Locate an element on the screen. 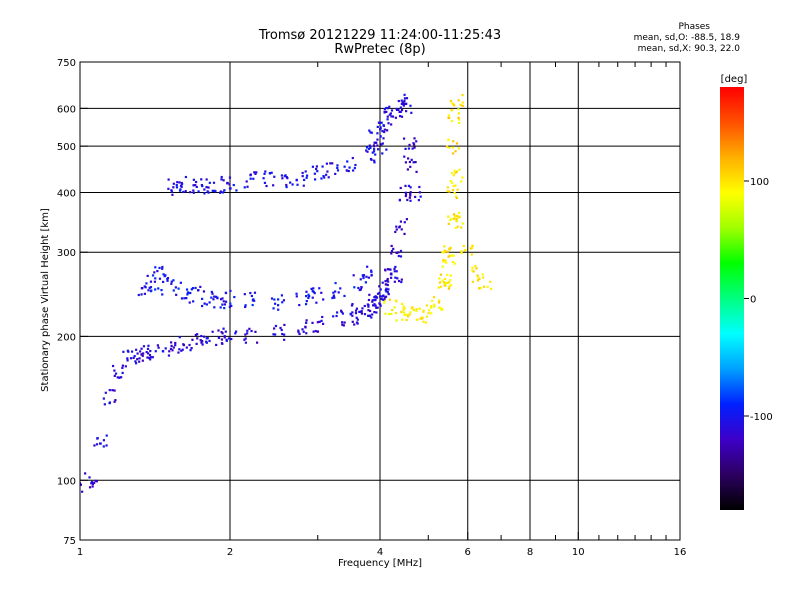 Image resolution: width=800 pixels, height=600 pixels. y-axis-label: Stationary phase Virtual Height [km] is located at coordinates (45, 300).